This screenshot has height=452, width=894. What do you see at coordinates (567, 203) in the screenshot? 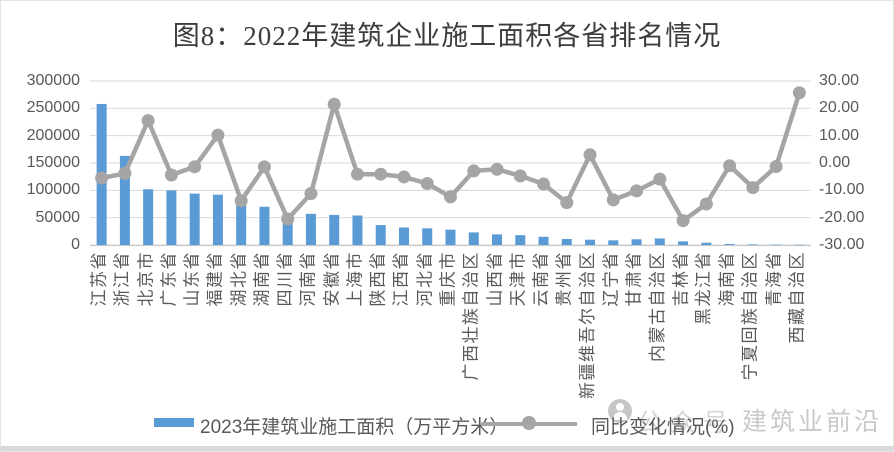
I see `line-marker-贵州省` at bounding box center [567, 203].